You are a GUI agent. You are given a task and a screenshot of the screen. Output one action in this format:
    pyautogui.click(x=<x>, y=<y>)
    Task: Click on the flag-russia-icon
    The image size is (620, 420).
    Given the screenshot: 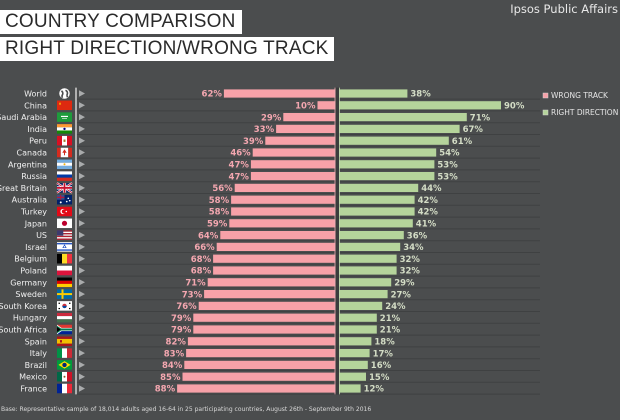 What is the action you would take?
    pyautogui.click(x=64, y=176)
    